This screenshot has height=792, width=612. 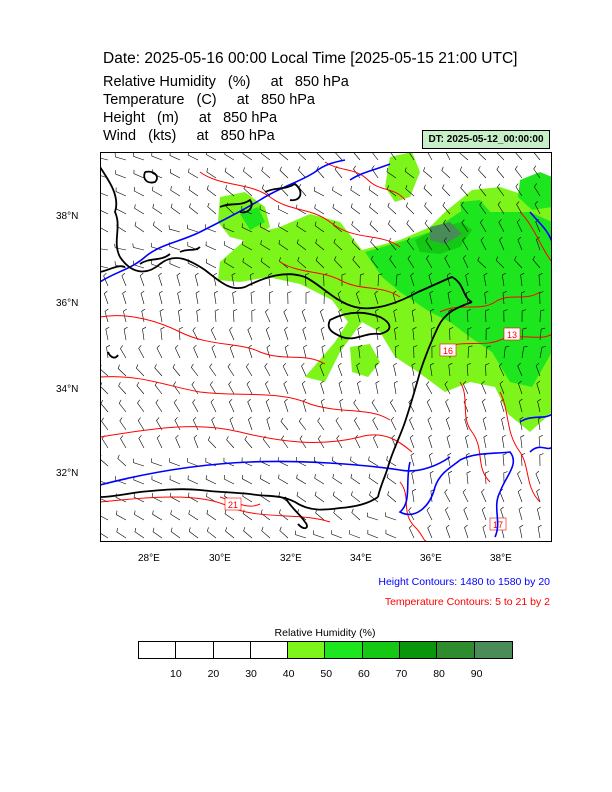 What do you see at coordinates (431, 558) in the screenshot?
I see `x-tick-label: 36°E` at bounding box center [431, 558].